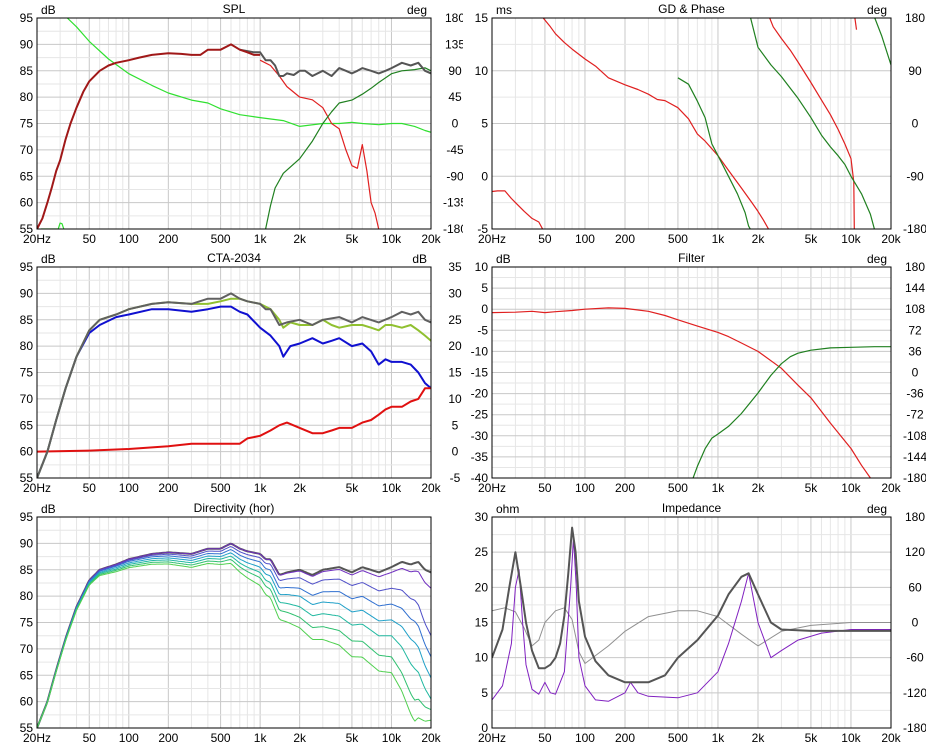 This screenshot has width=926, height=749. What do you see at coordinates (455, 346) in the screenshot?
I see `y2-tick-label: 20` at bounding box center [455, 346].